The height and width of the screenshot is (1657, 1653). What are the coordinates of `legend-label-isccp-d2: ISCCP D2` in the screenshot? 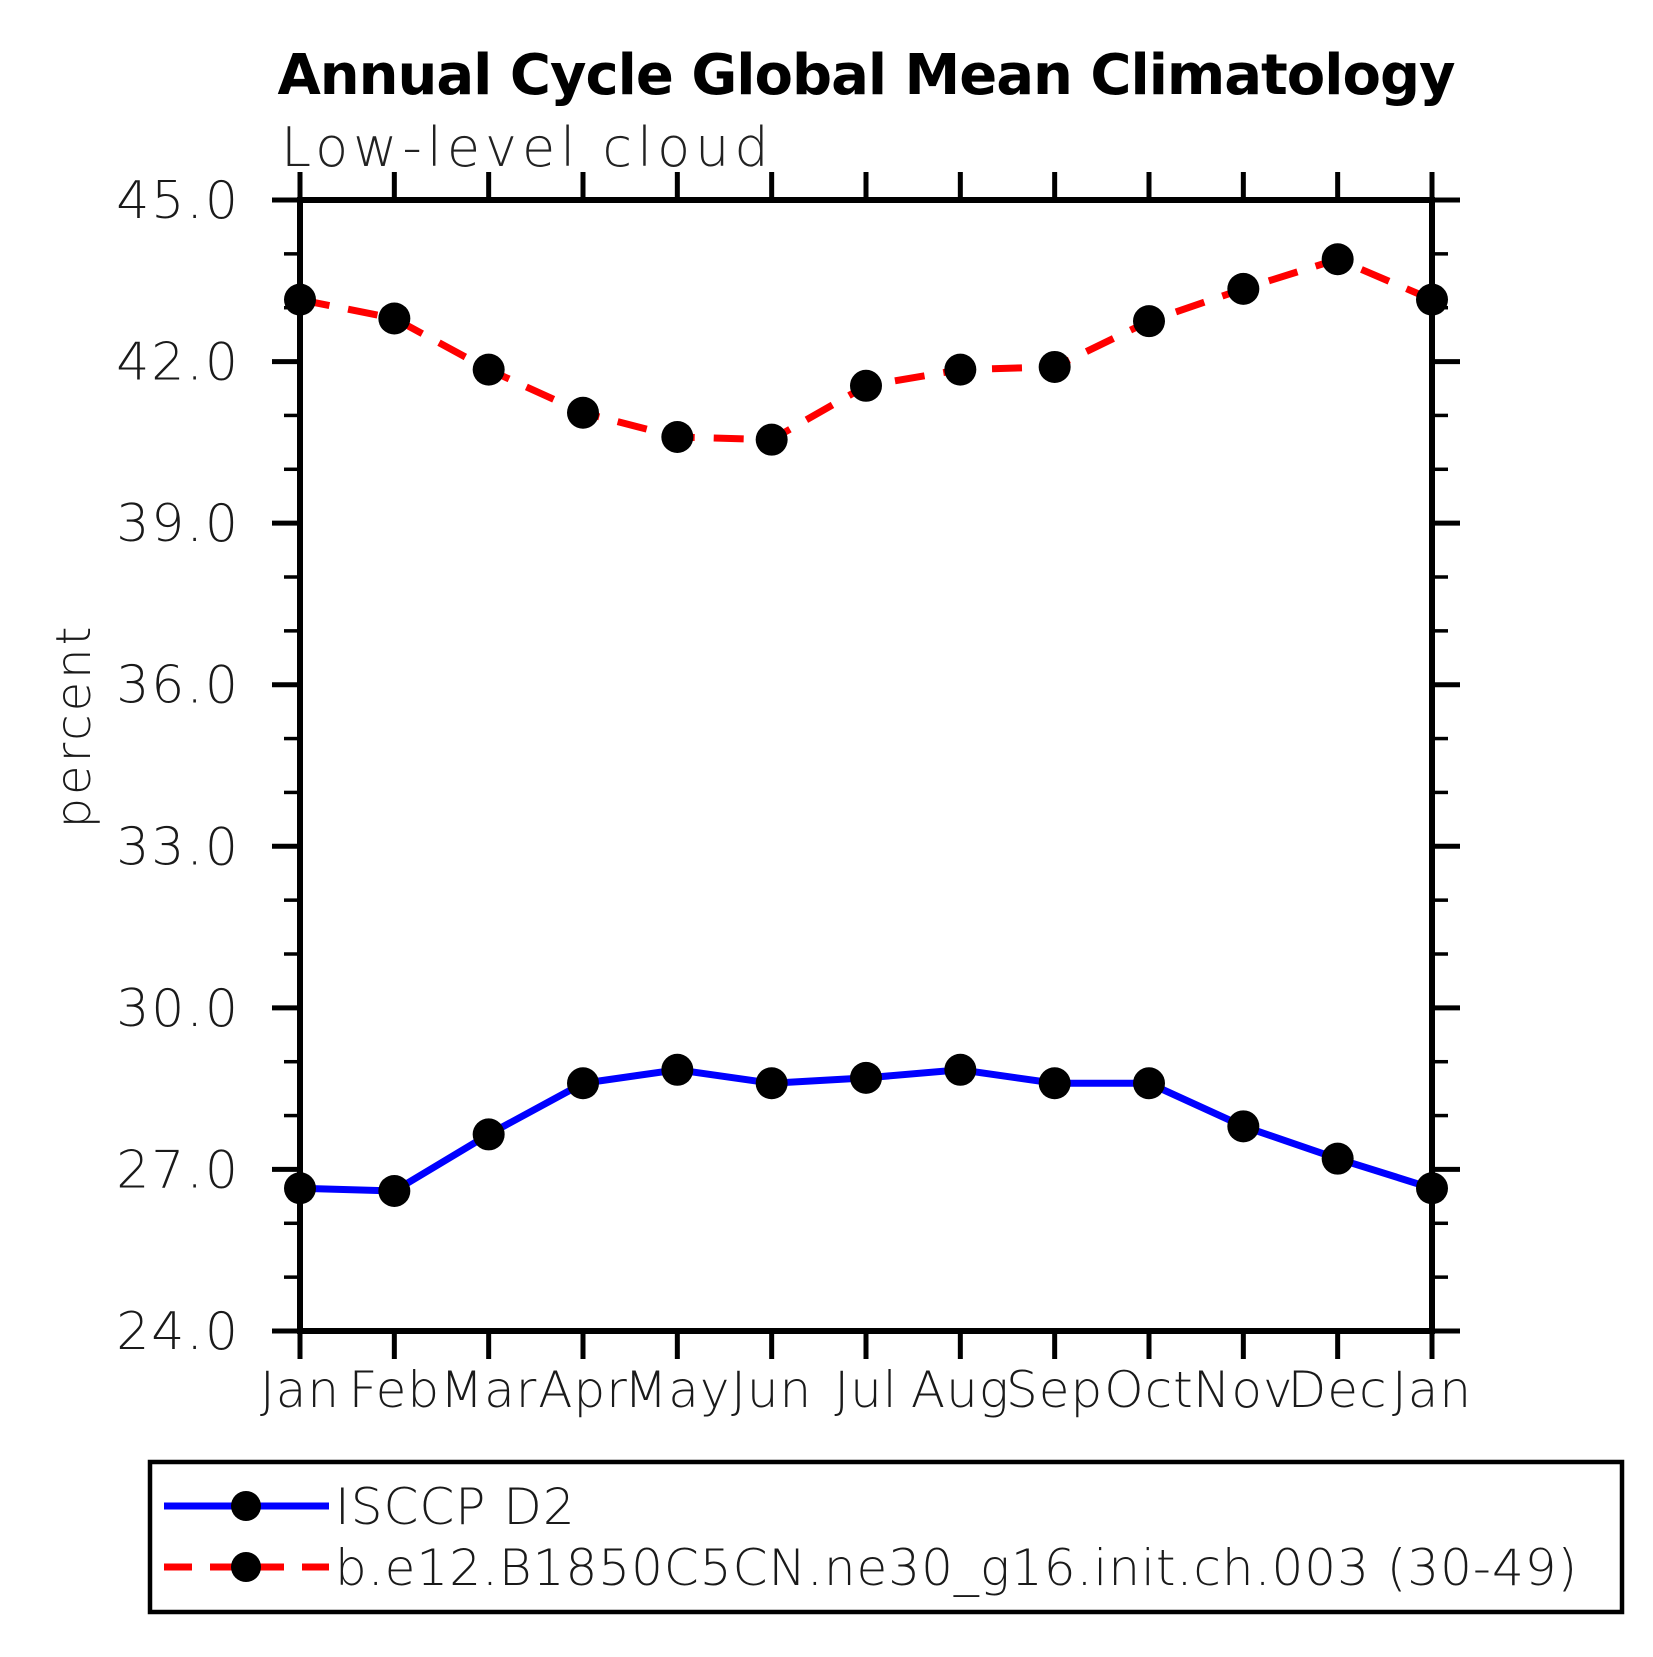 It's located at (455, 1507).